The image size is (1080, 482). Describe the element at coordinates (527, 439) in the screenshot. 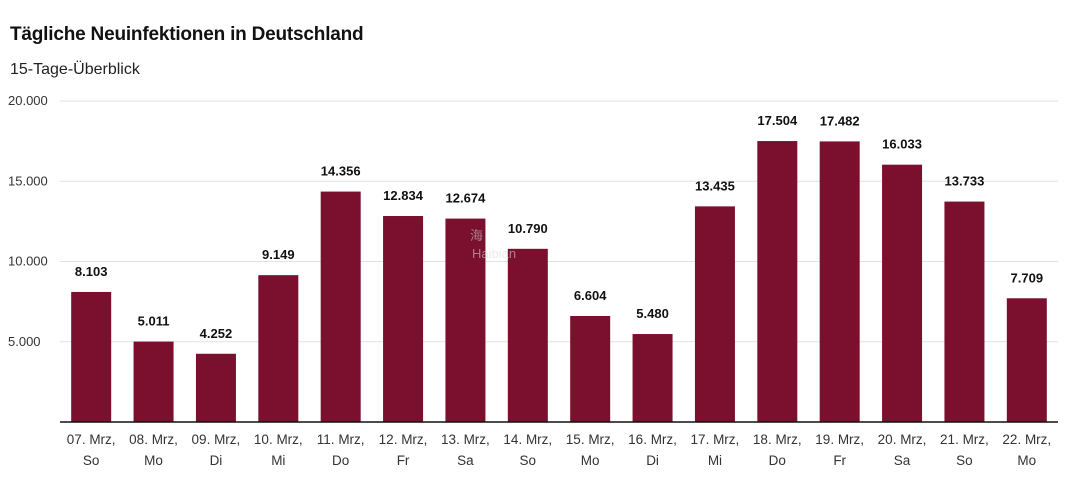

I see `x-tick-label: 14. Mrz,` at that location.